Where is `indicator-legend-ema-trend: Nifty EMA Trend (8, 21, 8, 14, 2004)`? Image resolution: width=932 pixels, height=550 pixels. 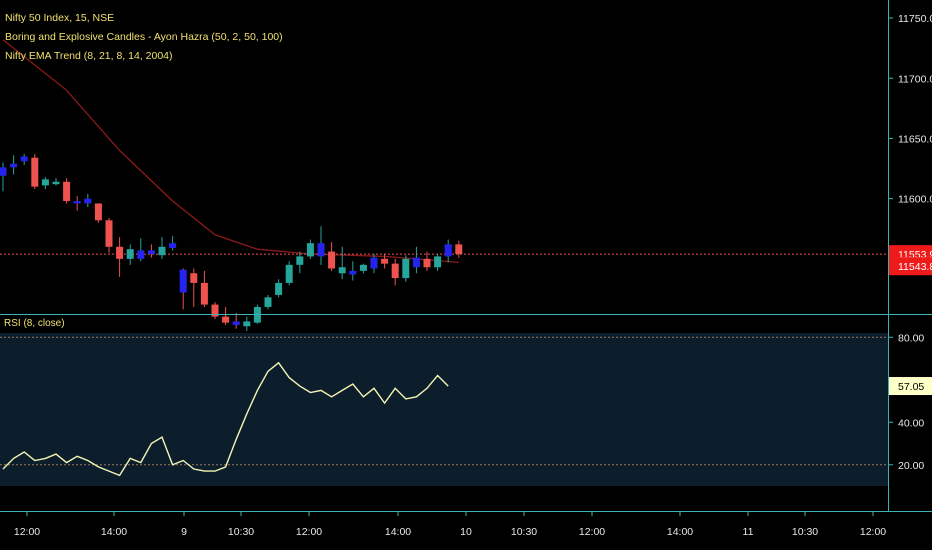 indicator-legend-ema-trend: Nifty EMA Trend (8, 21, 8, 14, 2004) is located at coordinates (89, 56).